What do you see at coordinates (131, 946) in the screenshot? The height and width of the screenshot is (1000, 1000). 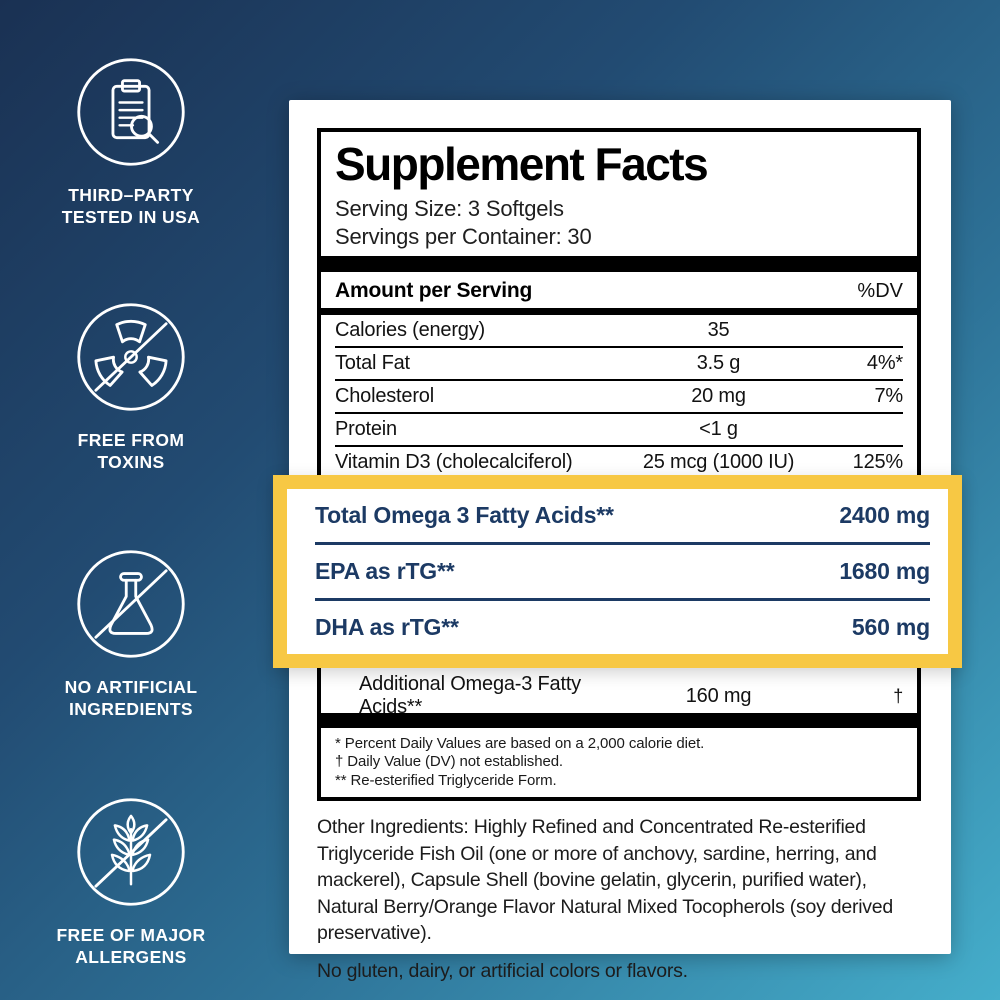 I see `badge-label: FREE OF MAJOR ALLERGENS` at bounding box center [131, 946].